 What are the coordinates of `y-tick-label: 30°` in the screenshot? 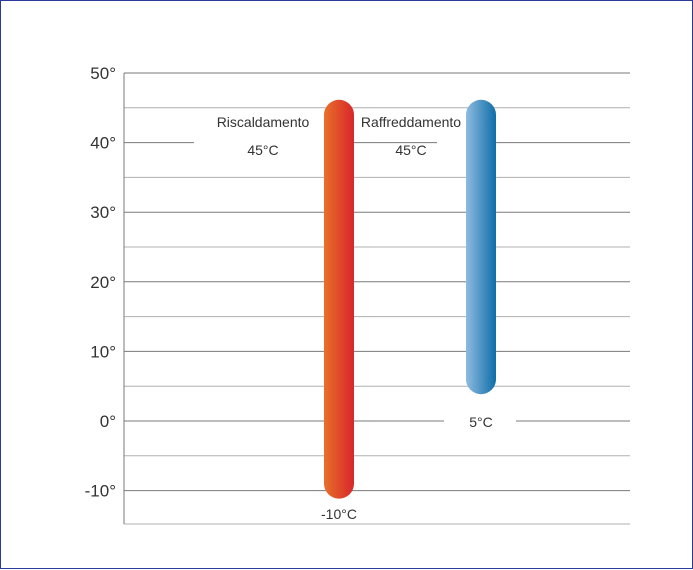 It's located at (103, 212).